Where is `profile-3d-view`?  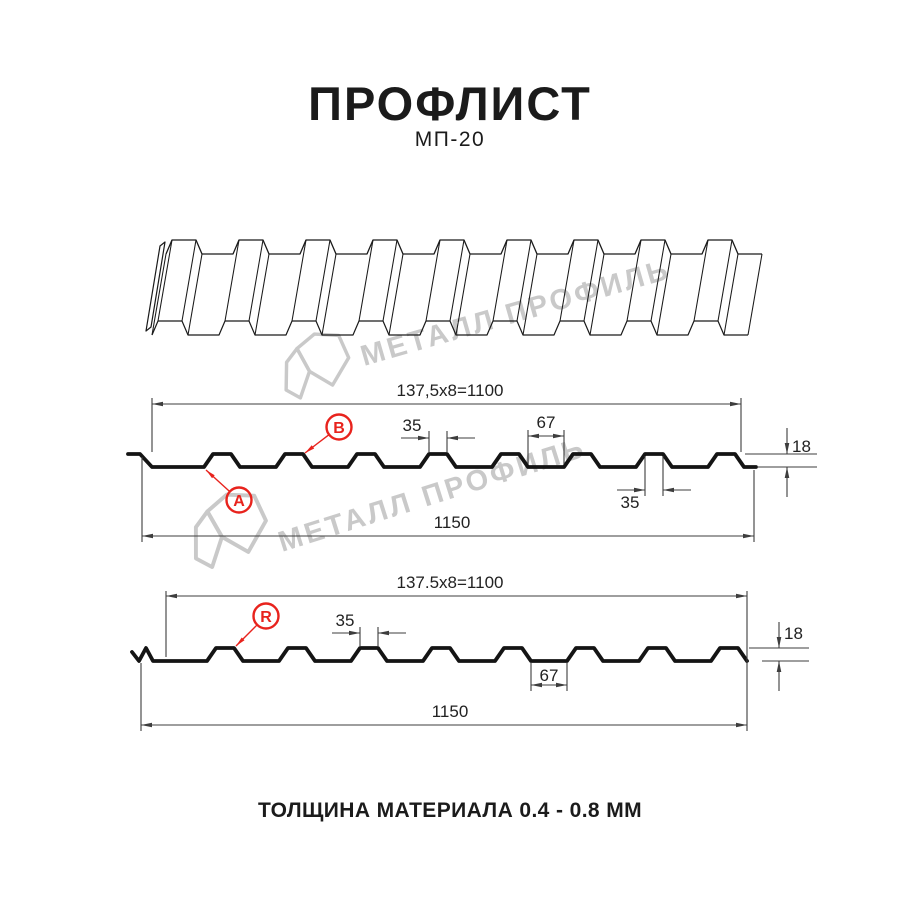 profile-3d-view is located at coordinates (454, 287).